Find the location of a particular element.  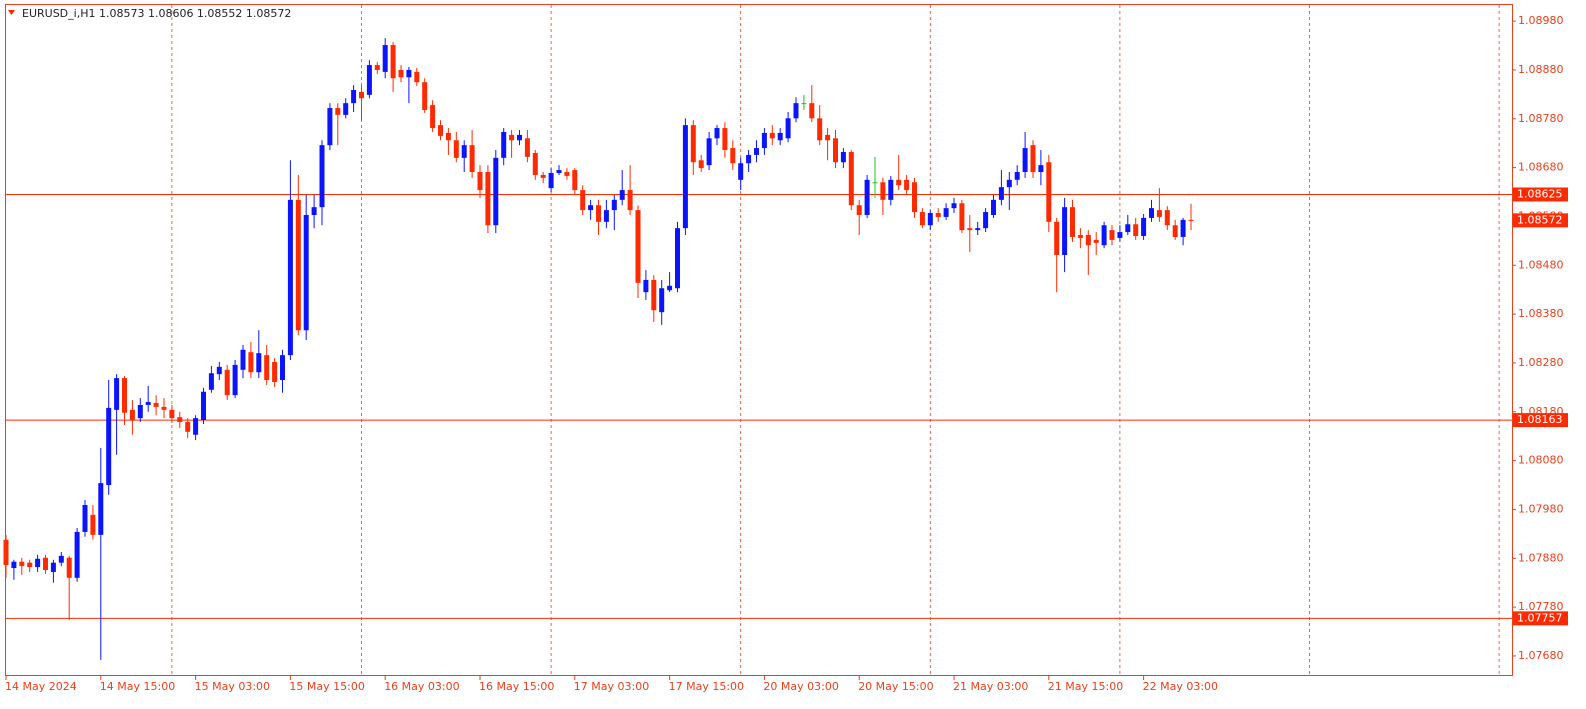

x-tick-label: 21 May 03:00 is located at coordinates (990, 686).